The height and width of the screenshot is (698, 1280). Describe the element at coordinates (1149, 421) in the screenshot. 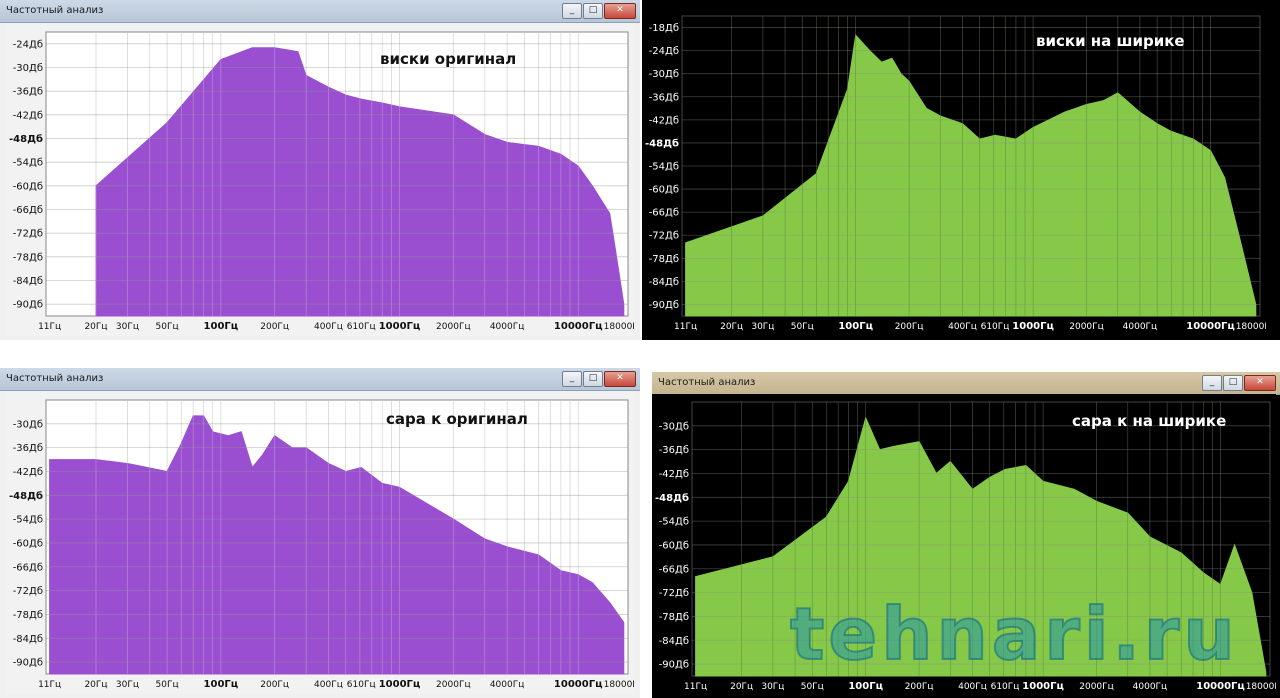

I see `chart-annotation: сара к на ширике` at that location.